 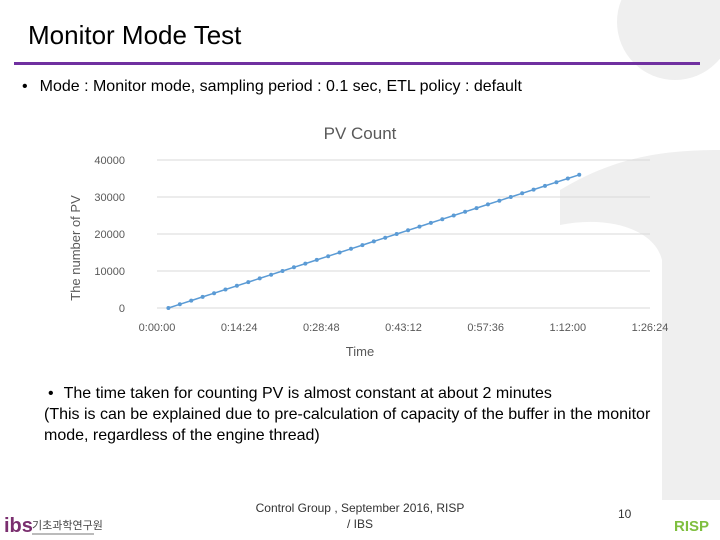 I want to click on page-number: 10, so click(x=625, y=514).